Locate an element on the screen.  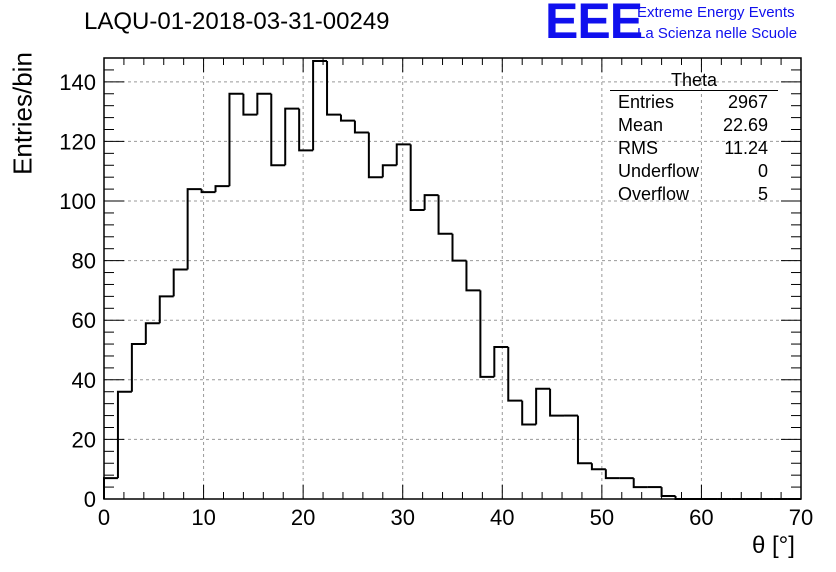
stats-value: 22.69 is located at coordinates (745, 125).